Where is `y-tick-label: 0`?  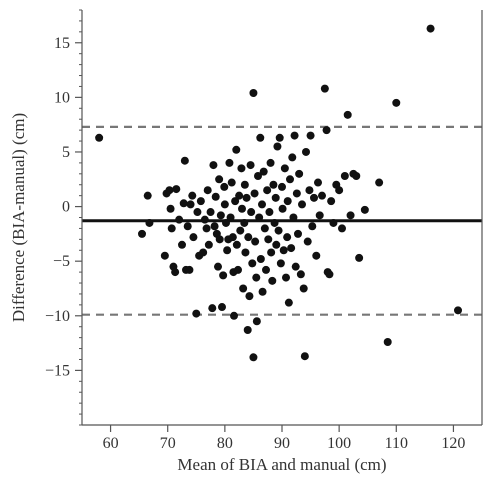
y-tick-label: 0 is located at coordinates (66, 207).